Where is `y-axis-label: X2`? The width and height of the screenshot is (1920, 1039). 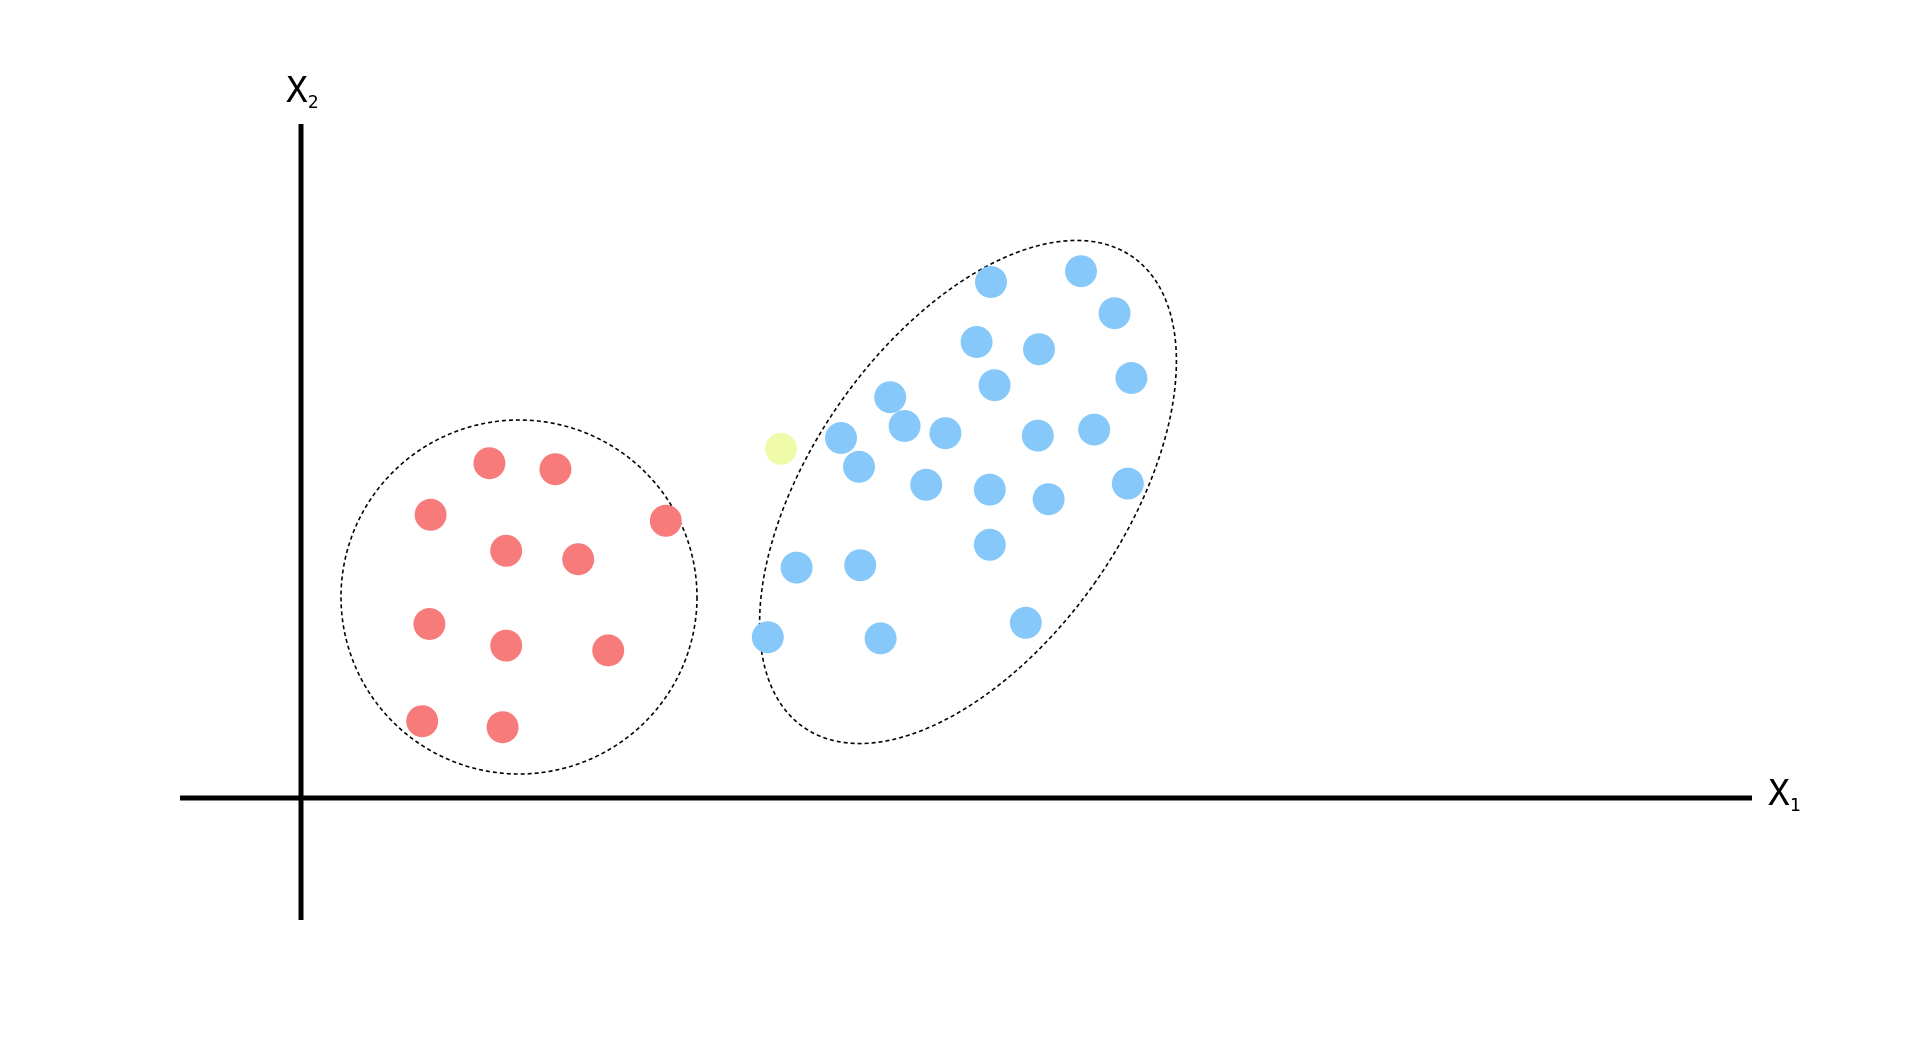 y-axis-label: X2 is located at coordinates (302, 91).